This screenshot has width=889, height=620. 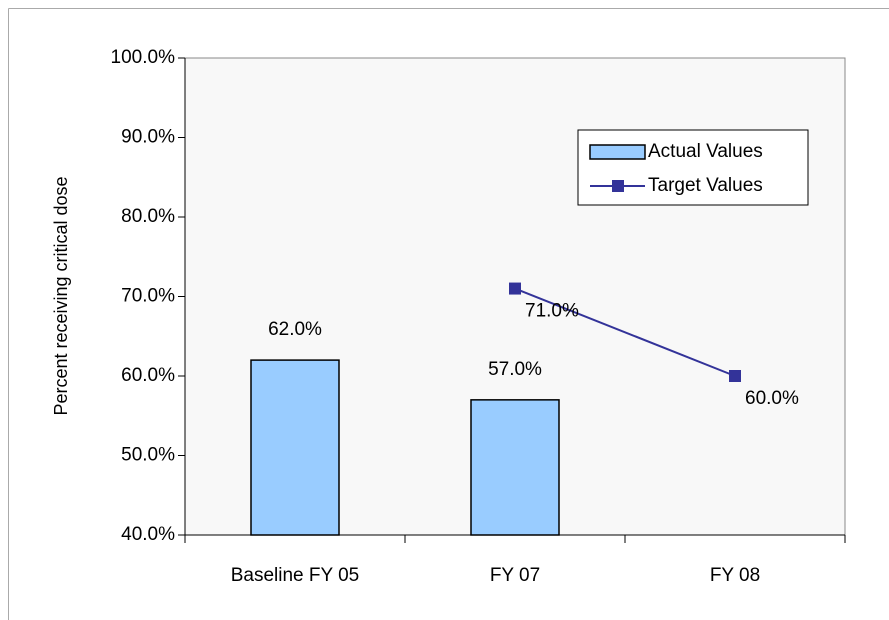 I want to click on y-tick-label: 80.0%, so click(x=148, y=216).